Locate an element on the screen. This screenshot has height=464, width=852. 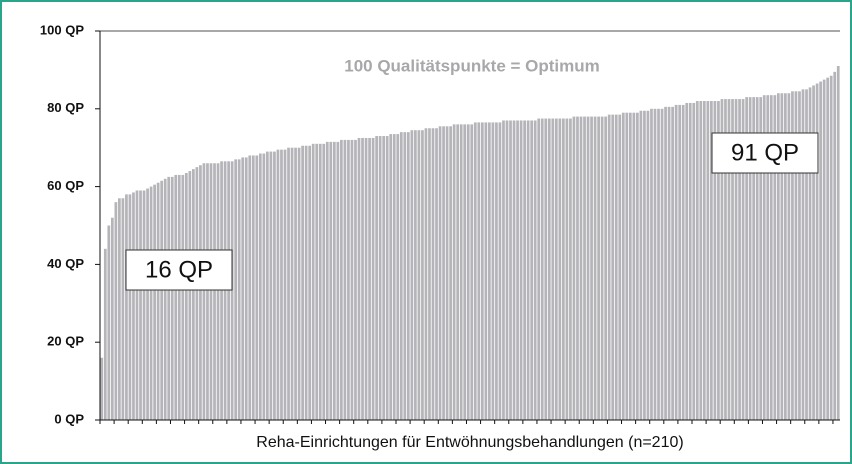
y-tick-label: 100 QP is located at coordinates (62, 29).